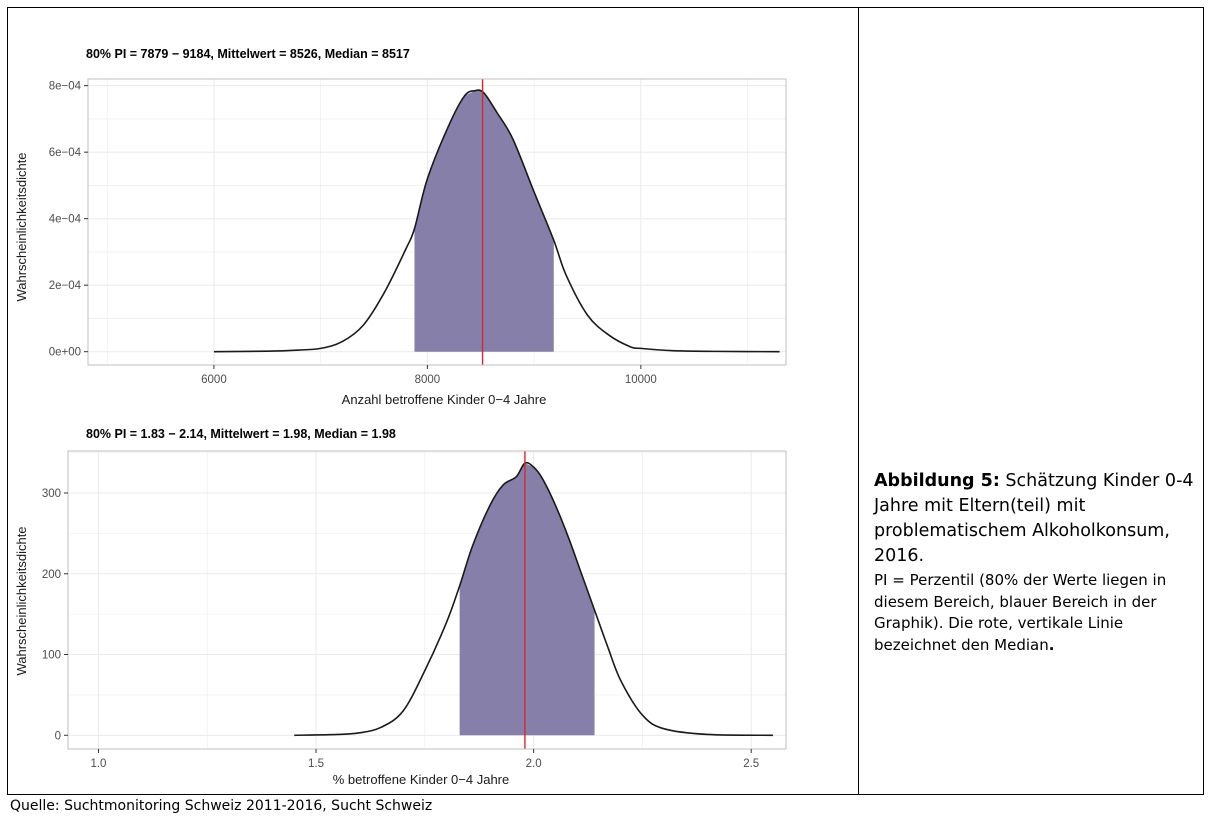  What do you see at coordinates (1051, 644) in the screenshot?
I see `caption-note-end: .` at bounding box center [1051, 644].